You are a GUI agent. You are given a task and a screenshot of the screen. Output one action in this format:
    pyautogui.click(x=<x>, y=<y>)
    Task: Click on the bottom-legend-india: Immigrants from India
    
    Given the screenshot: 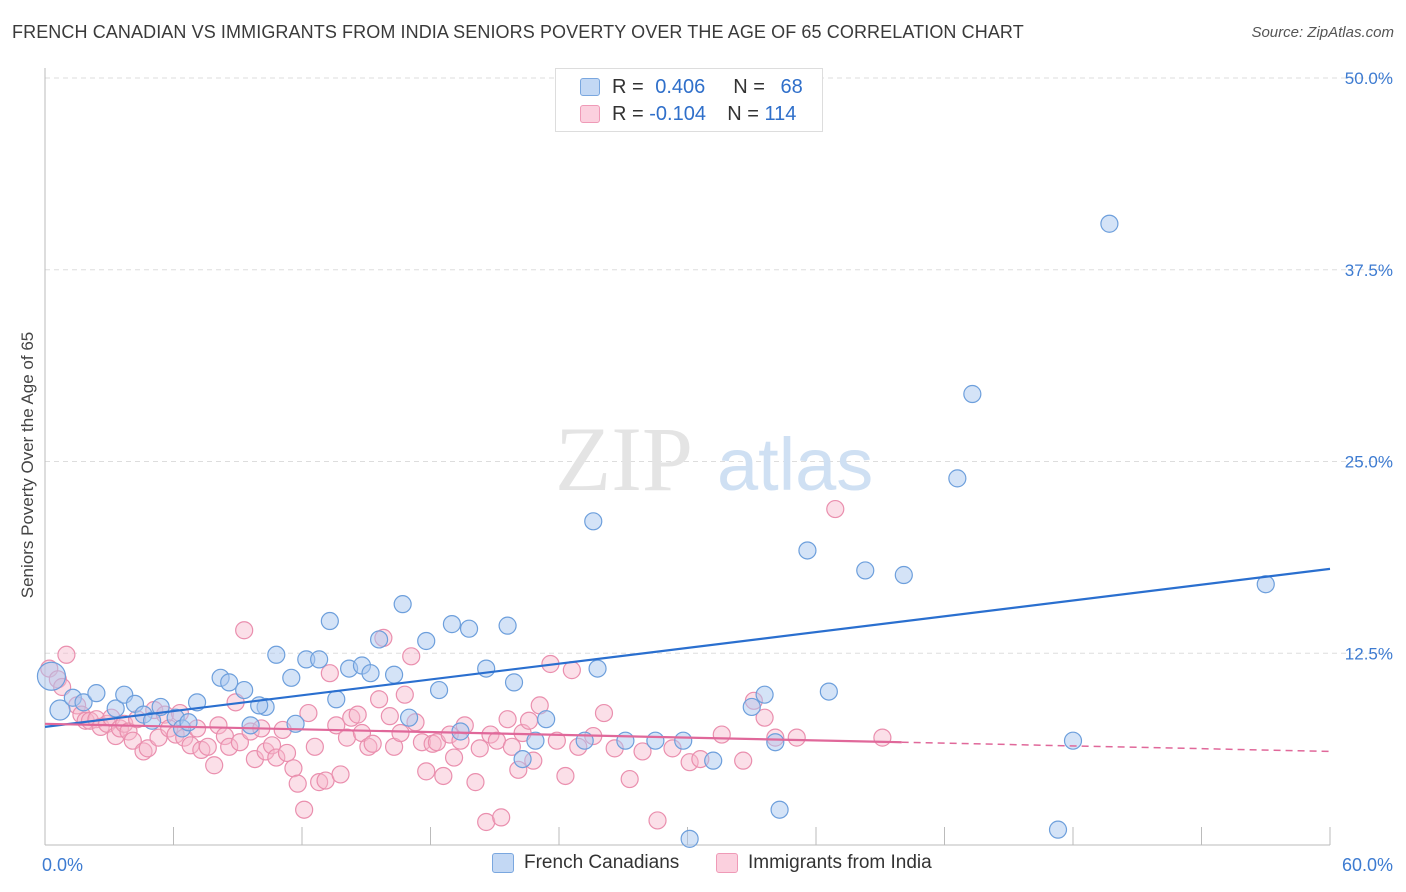 What is the action you would take?
    pyautogui.click(x=824, y=863)
    